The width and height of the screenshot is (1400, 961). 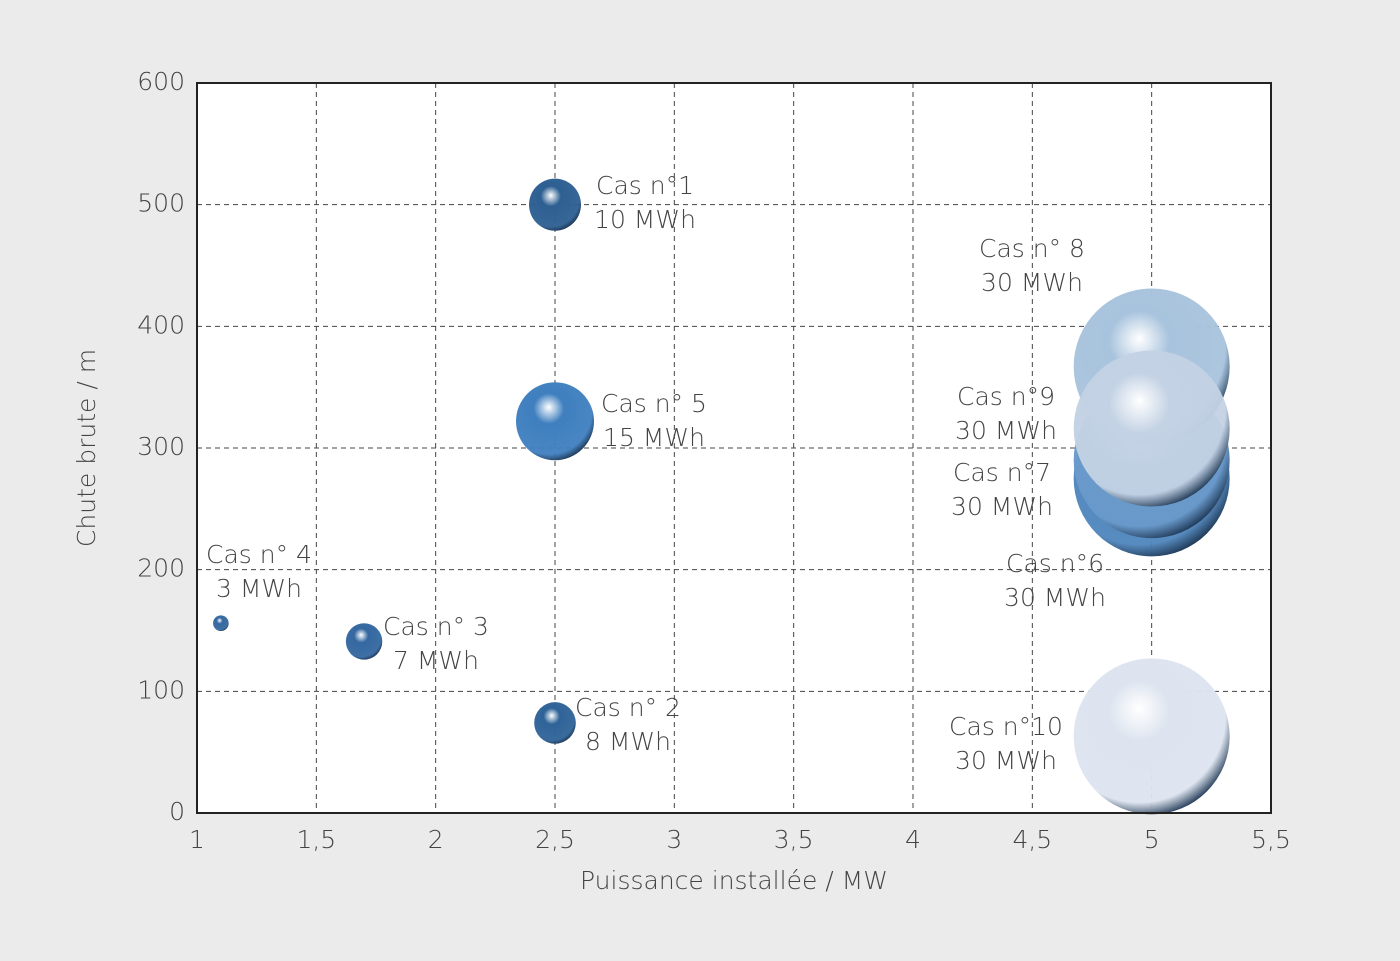 What do you see at coordinates (86, 448) in the screenshot?
I see `y-axis-label: Chute brute / m` at bounding box center [86, 448].